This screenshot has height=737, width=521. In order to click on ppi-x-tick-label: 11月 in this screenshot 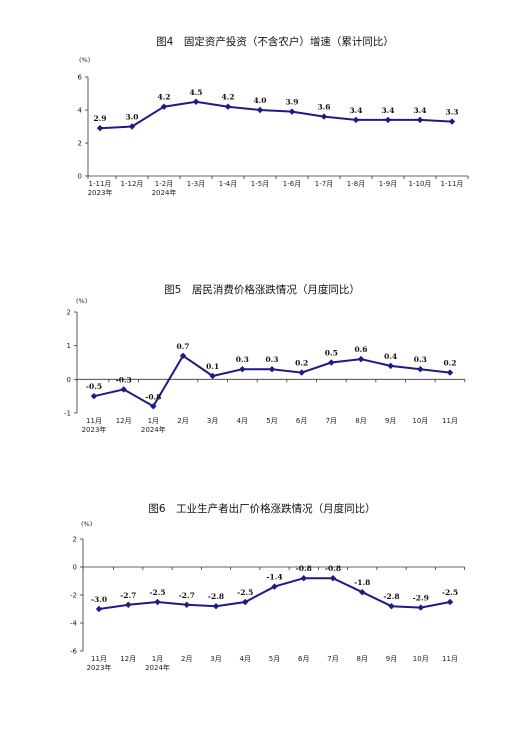, I will do `click(99, 659)`.